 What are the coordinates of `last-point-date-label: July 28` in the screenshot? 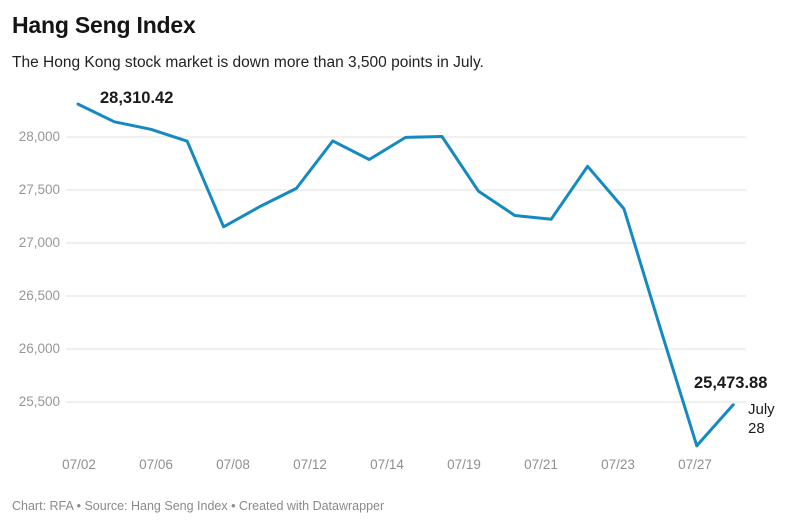 It's located at (761, 419).